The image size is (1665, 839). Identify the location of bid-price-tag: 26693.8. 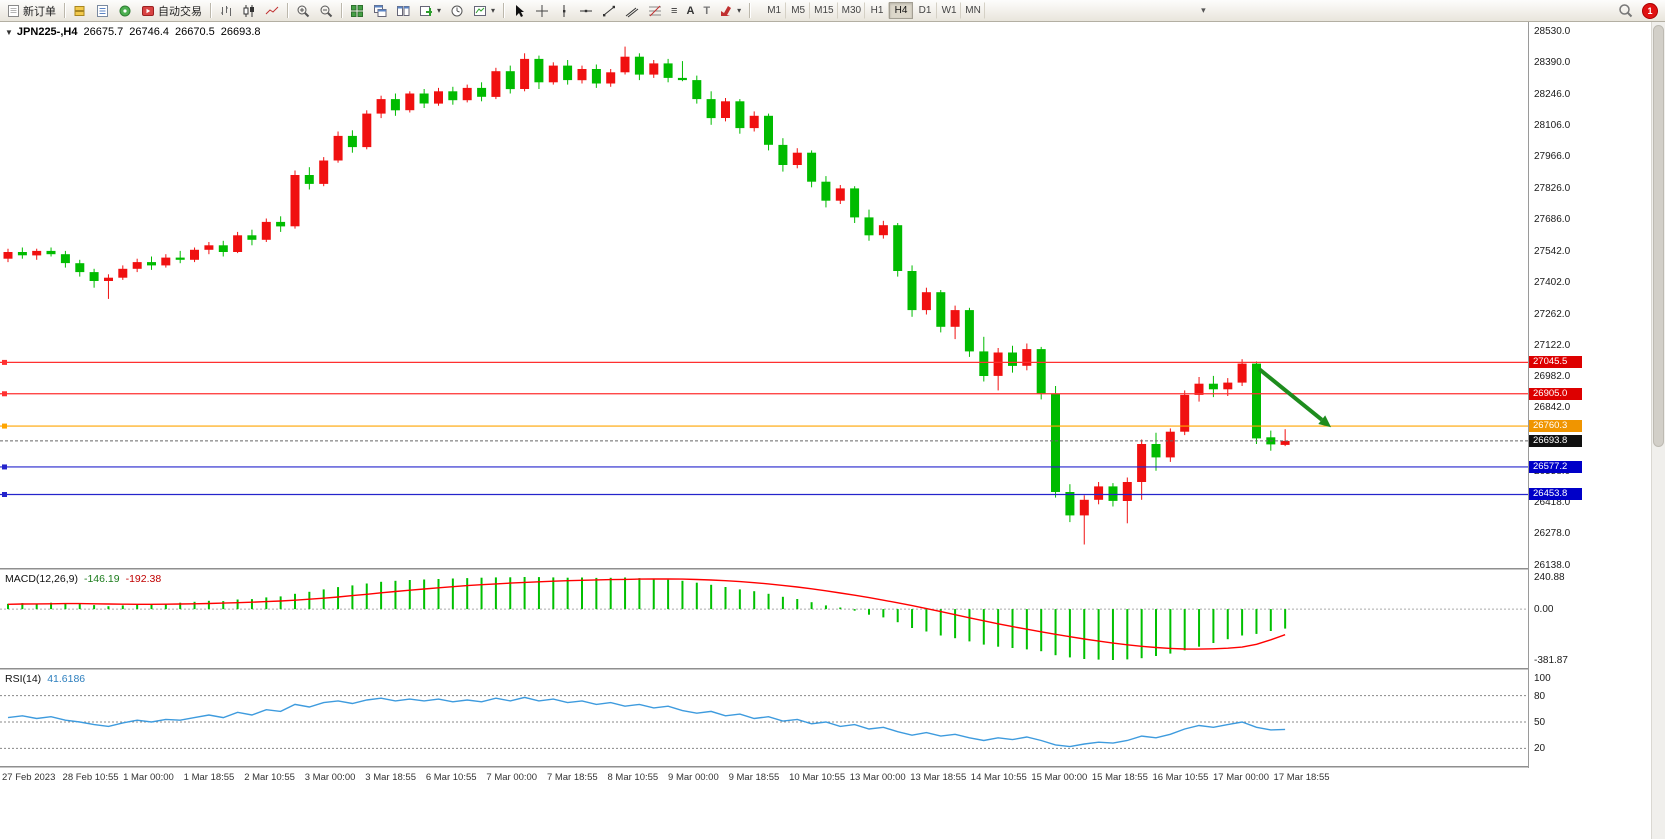
(1555, 440).